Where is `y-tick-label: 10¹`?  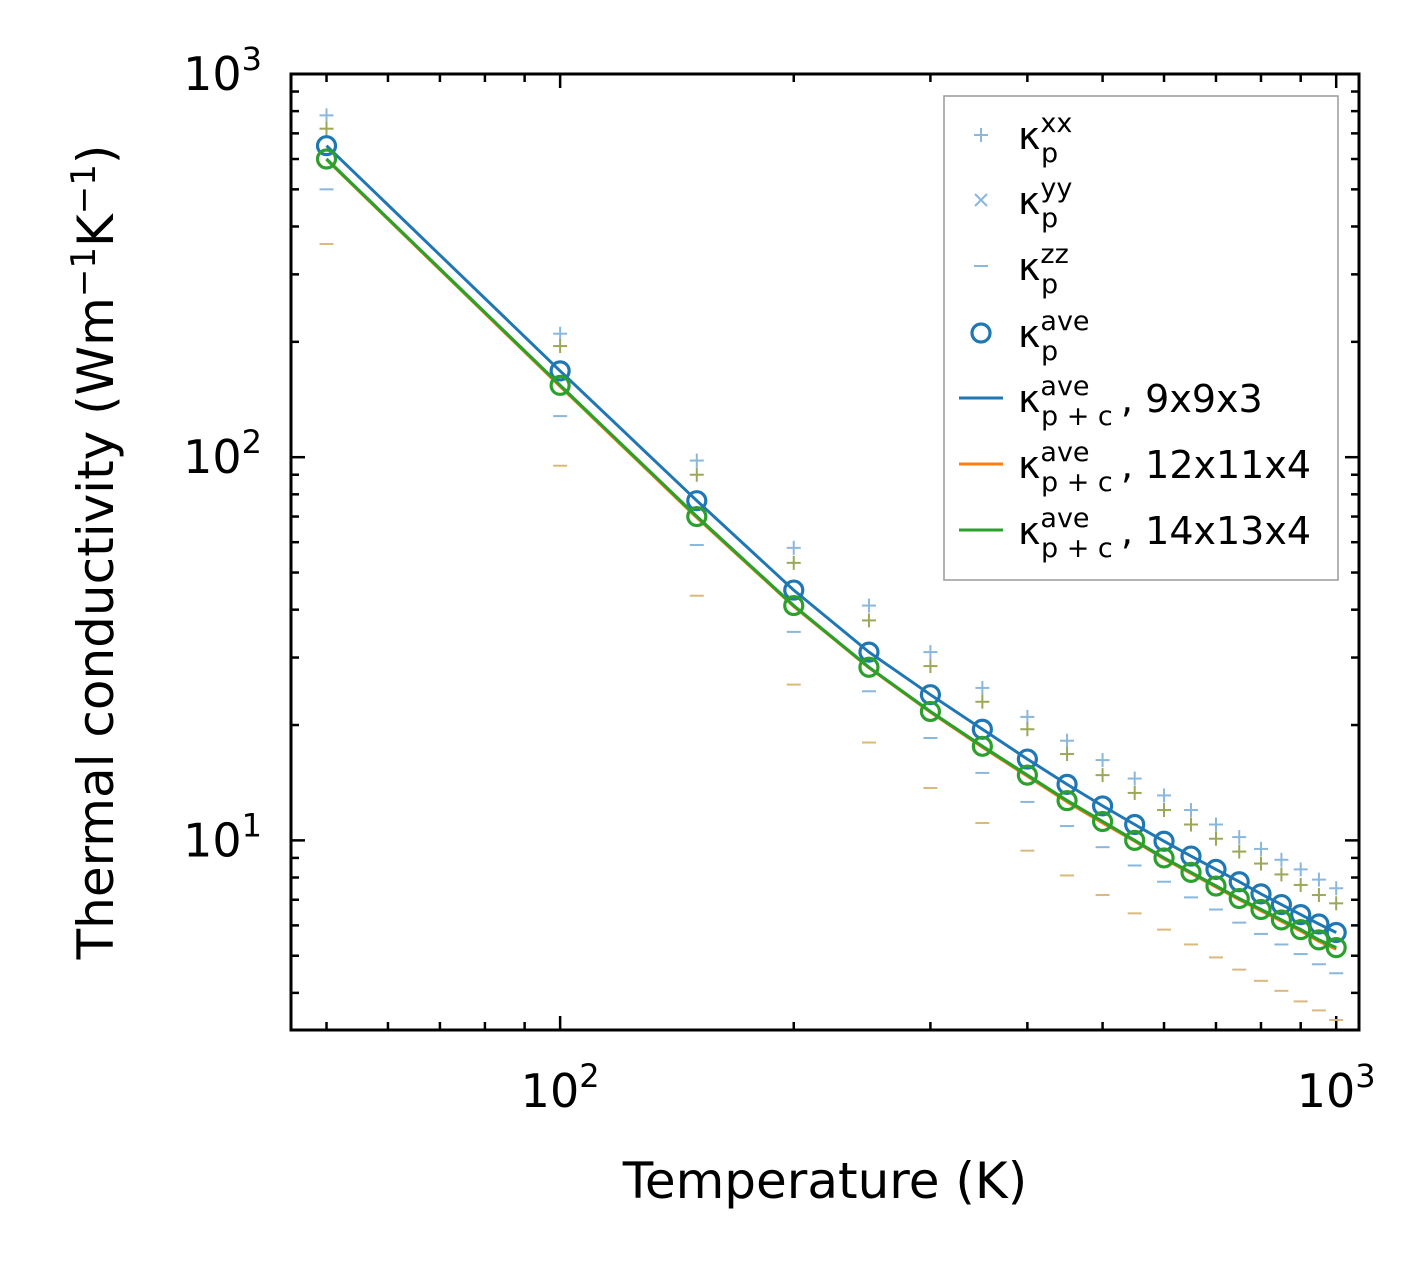
y-tick-label: 10¹ is located at coordinates (222, 836).